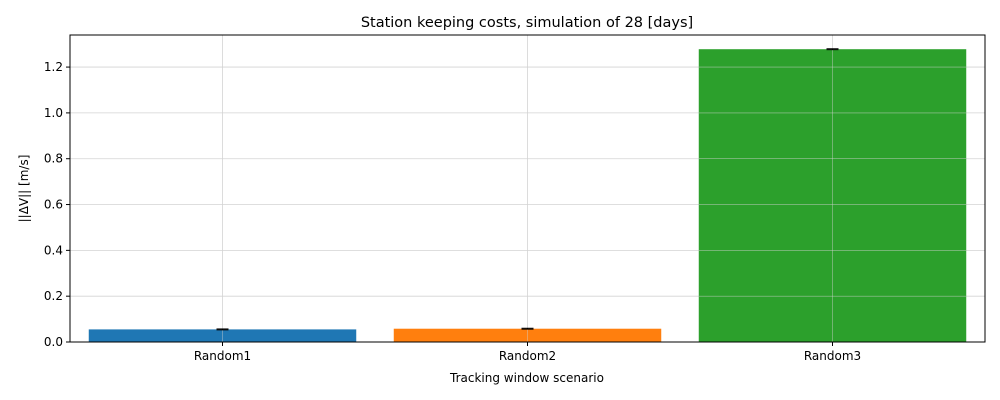  What do you see at coordinates (24, 189) in the screenshot?
I see `y-axis-label: ||ΔV|| [m/s]` at bounding box center [24, 189].